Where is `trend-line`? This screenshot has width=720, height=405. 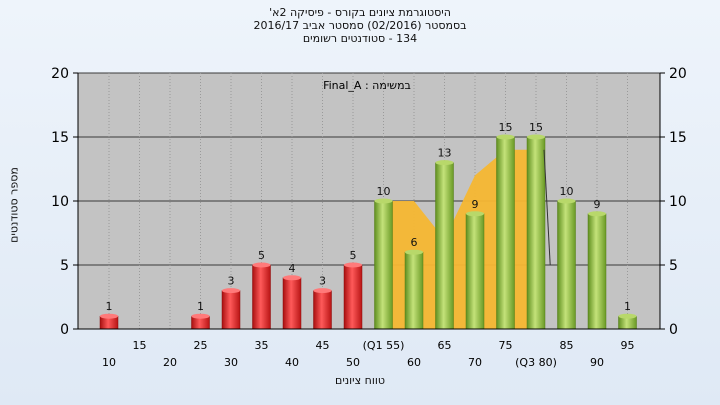
trend-line is located at coordinates (547, 207).